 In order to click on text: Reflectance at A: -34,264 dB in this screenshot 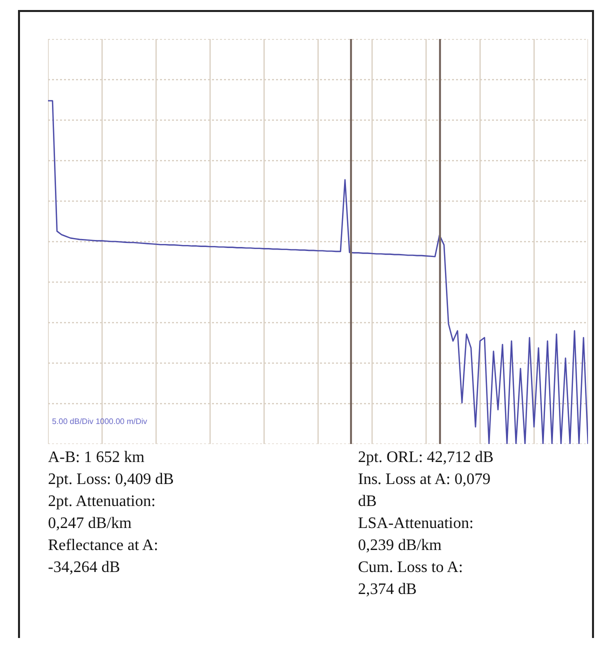, I will do `click(104, 557)`.